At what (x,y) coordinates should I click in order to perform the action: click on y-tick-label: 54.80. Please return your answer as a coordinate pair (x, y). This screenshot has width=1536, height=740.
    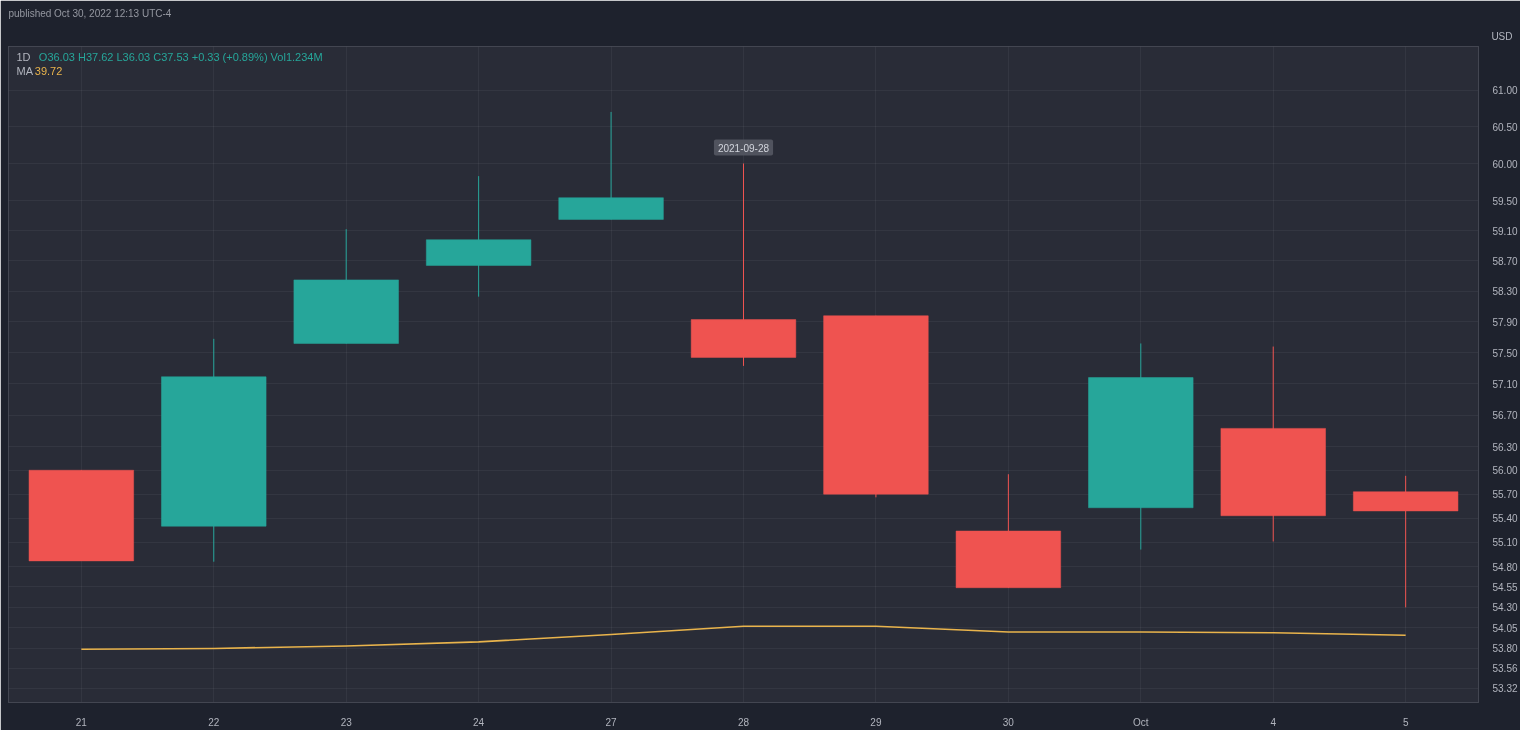
    Looking at the image, I should click on (1505, 567).